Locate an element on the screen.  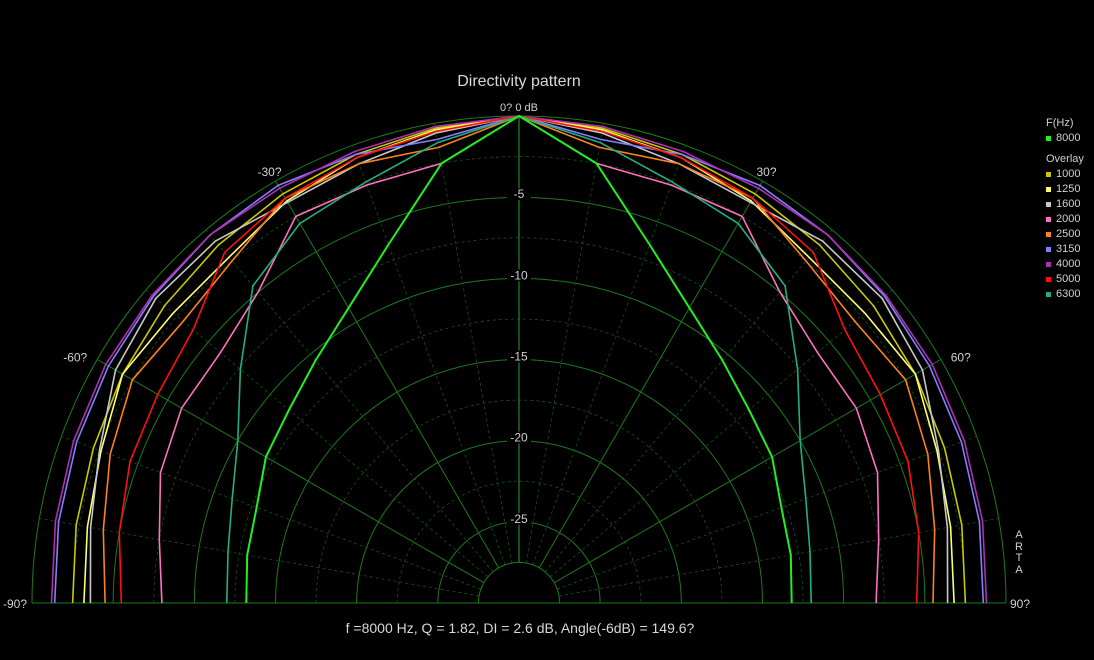
legend-item: 1250 is located at coordinates (1065, 189).